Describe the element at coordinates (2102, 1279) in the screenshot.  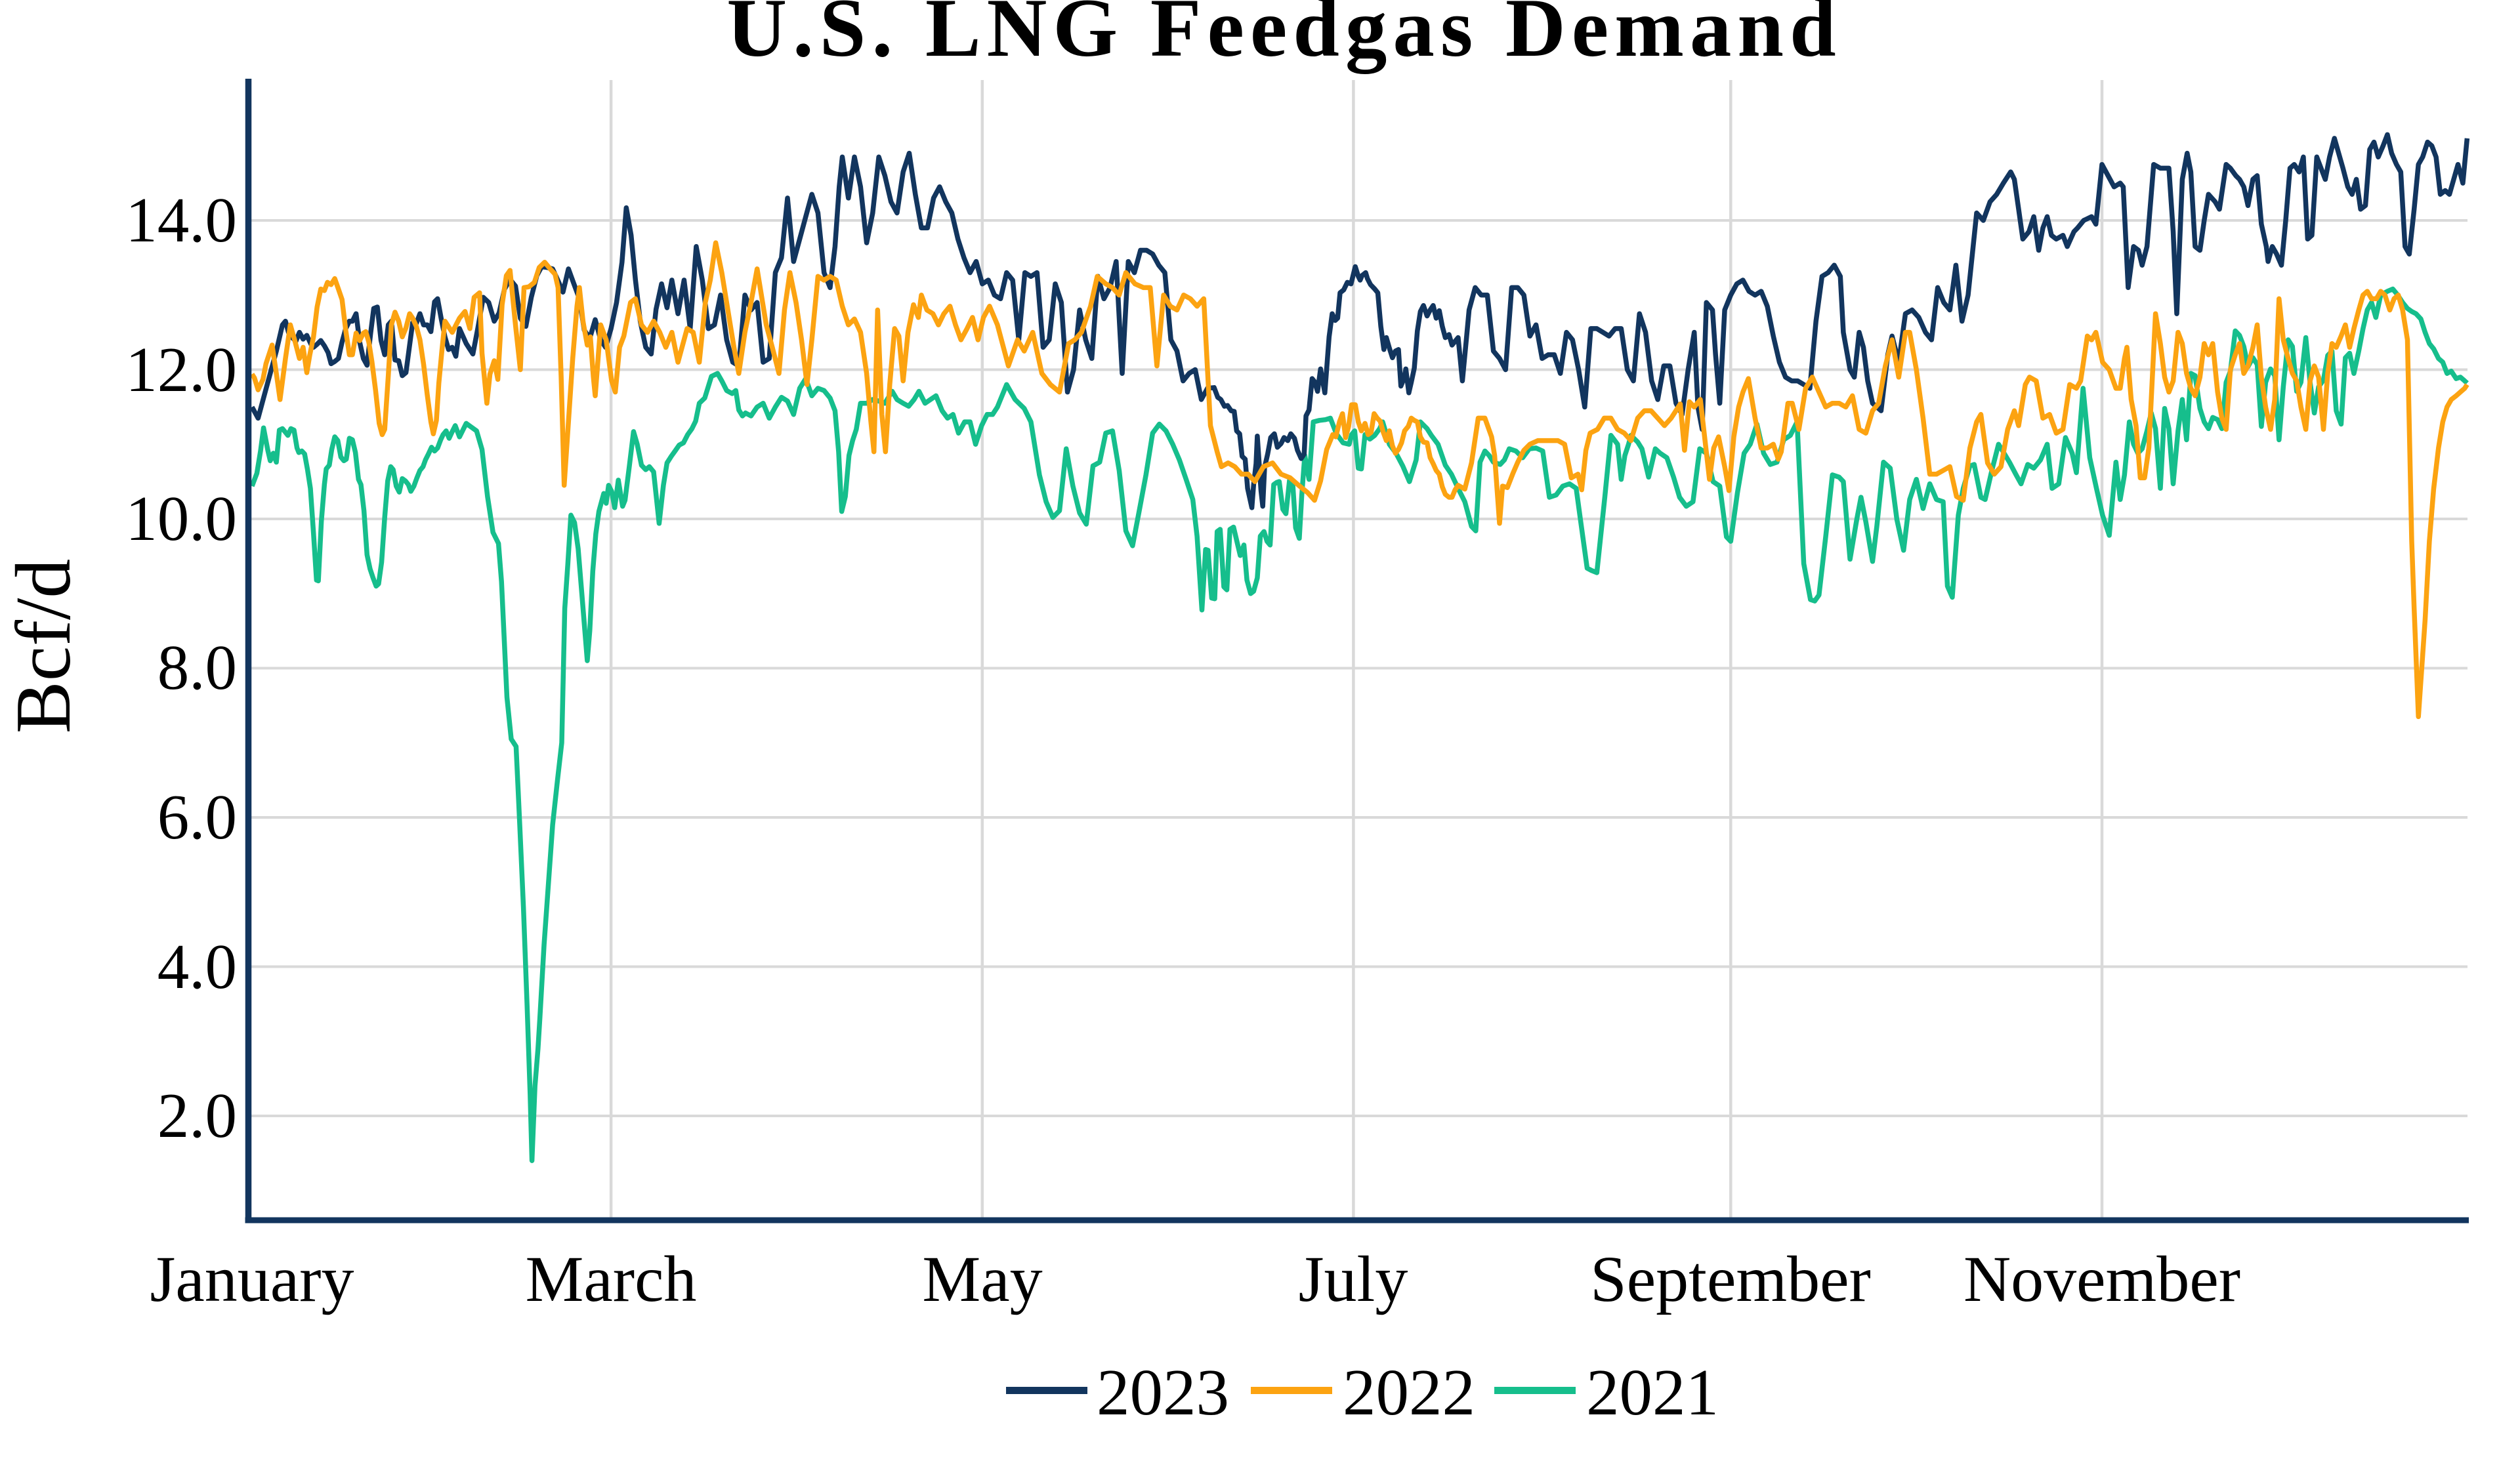
I see `svg-text: November` at that location.